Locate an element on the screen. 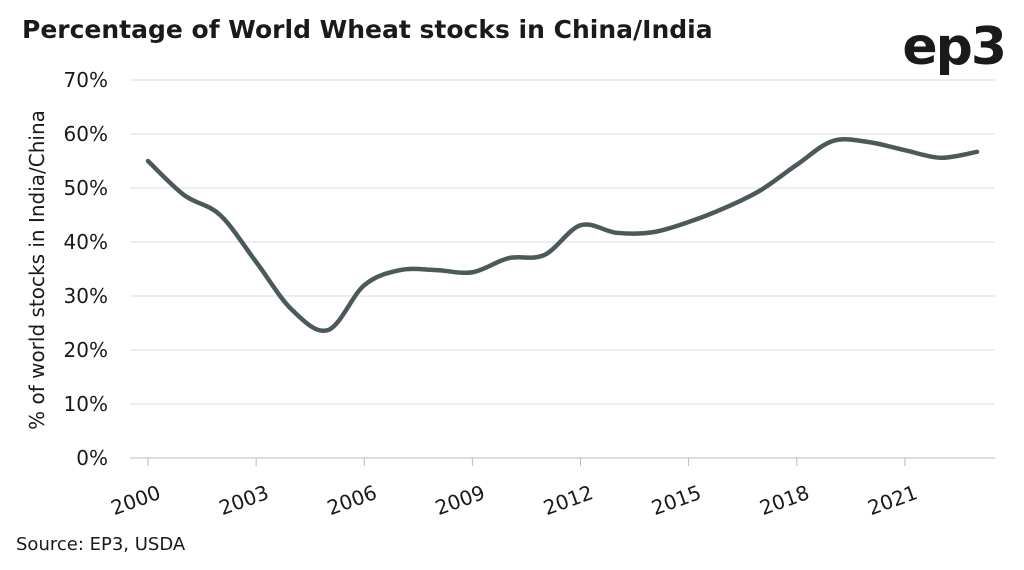  y-tick-label: 10% is located at coordinates (86, 404).